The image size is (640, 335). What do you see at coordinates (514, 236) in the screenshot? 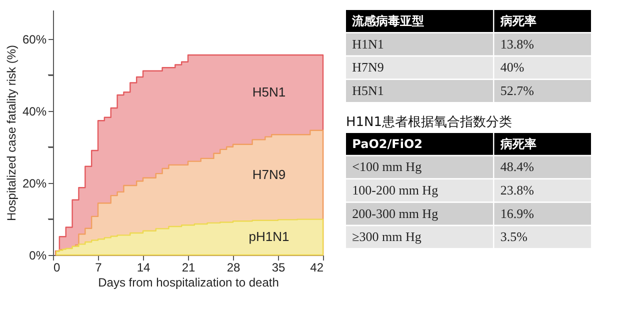
I see `text: 3.5%` at bounding box center [514, 236].